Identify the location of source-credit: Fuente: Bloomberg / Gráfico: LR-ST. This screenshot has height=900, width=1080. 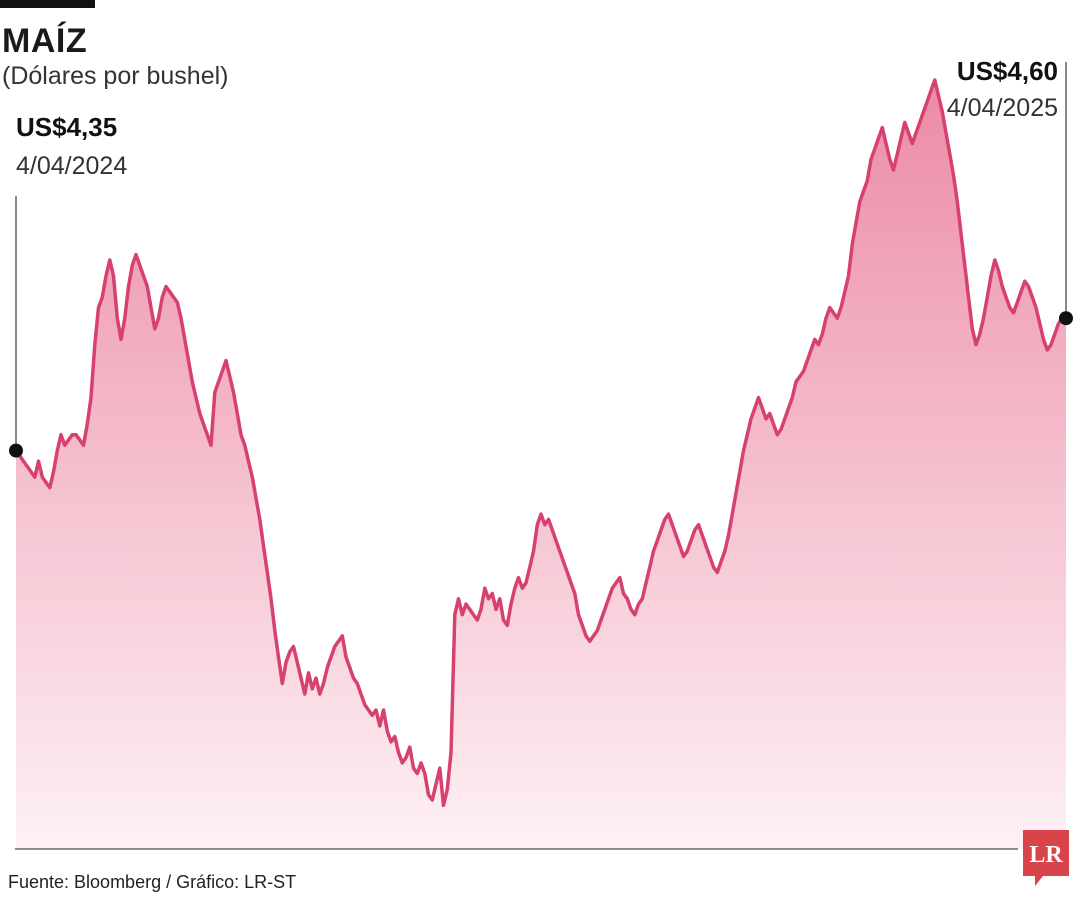
(152, 882).